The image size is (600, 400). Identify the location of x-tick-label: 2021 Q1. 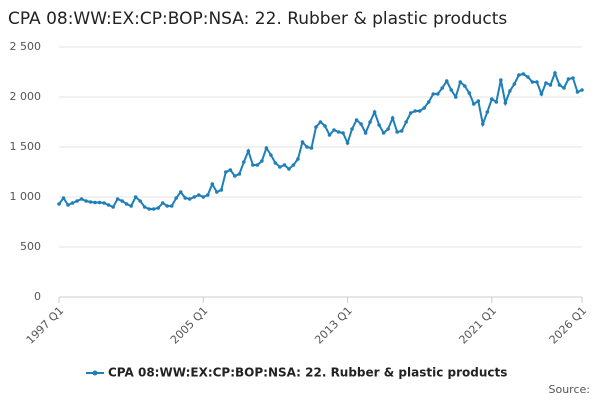
(478, 325).